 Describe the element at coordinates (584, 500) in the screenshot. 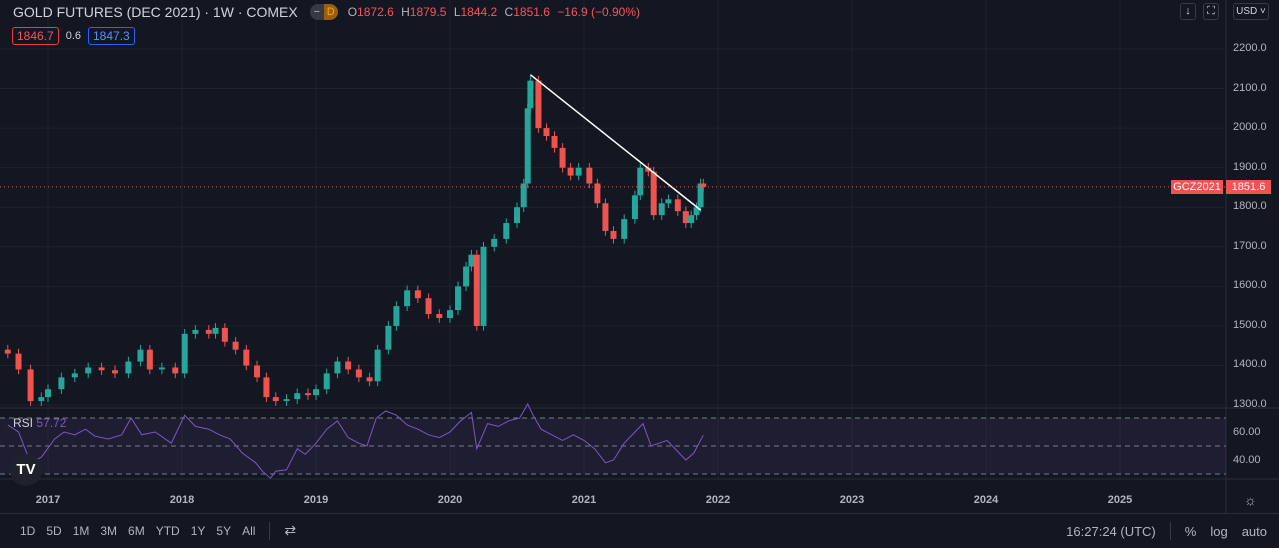

I see `time-tick-label: 2021` at that location.